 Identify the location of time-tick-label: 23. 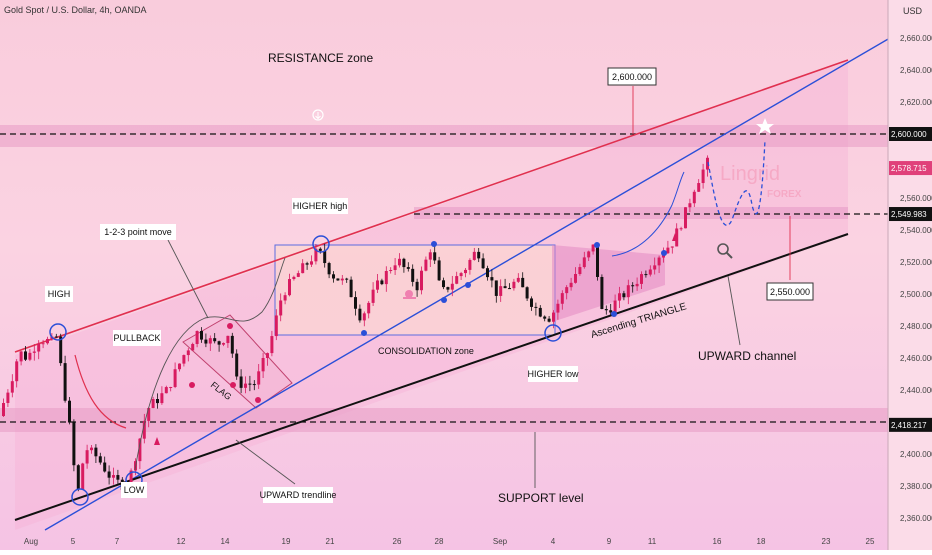
(826, 541).